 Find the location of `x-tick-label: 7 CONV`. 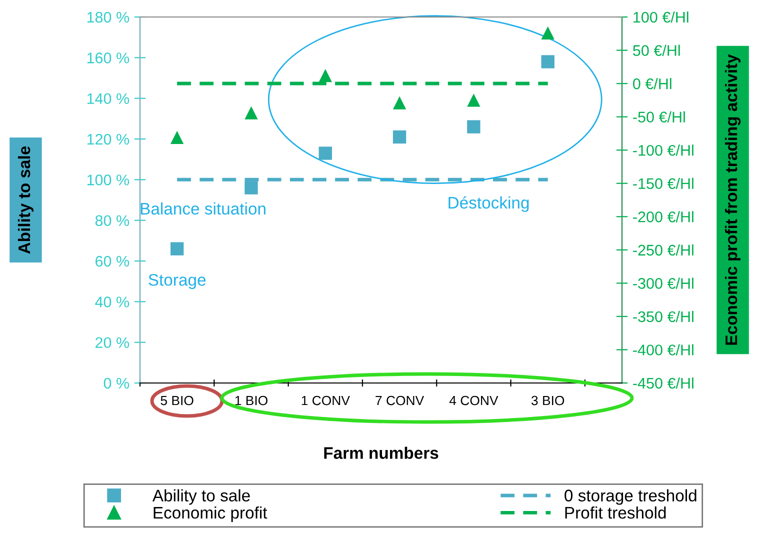

x-tick-label: 7 CONV is located at coordinates (400, 401).